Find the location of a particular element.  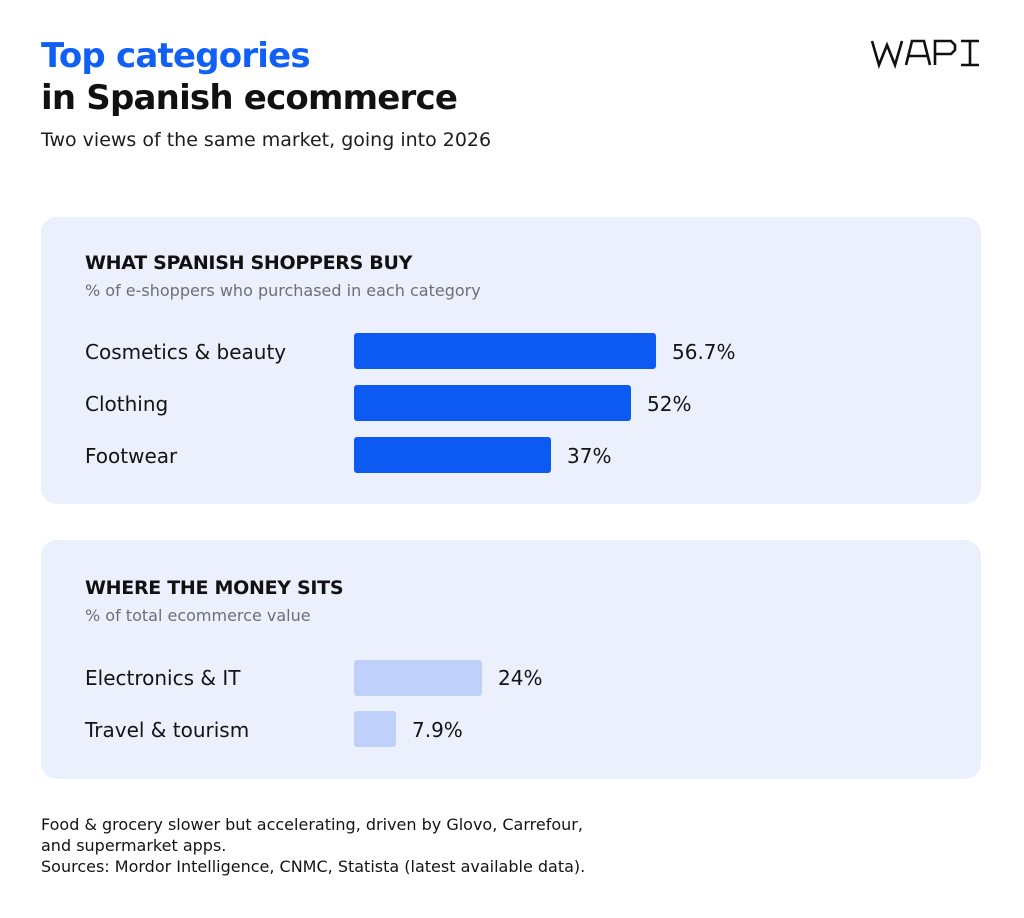

value-label: 56.7% is located at coordinates (704, 352).